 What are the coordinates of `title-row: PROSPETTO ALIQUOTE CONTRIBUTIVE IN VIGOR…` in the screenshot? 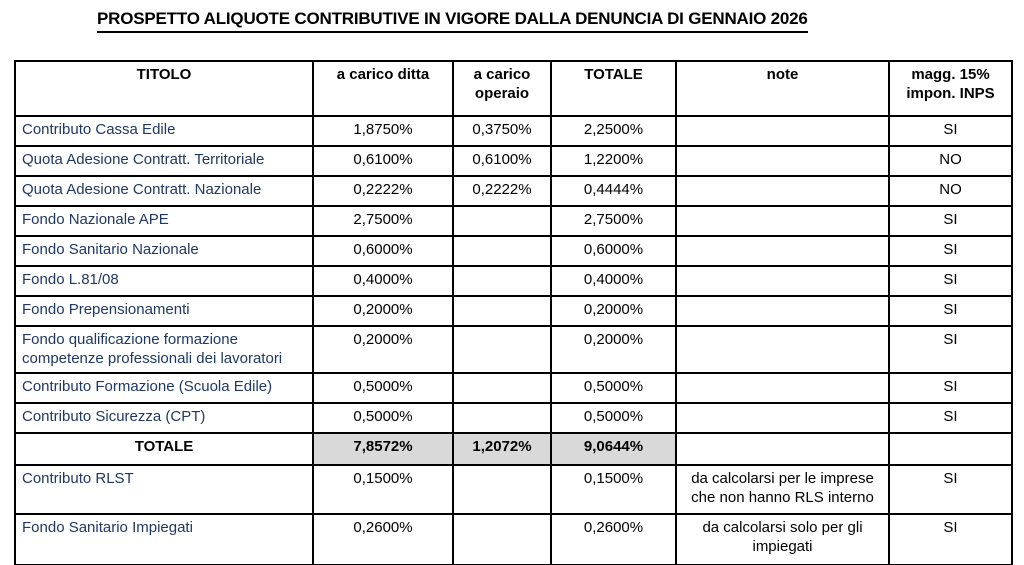 It's located at (560, 21).